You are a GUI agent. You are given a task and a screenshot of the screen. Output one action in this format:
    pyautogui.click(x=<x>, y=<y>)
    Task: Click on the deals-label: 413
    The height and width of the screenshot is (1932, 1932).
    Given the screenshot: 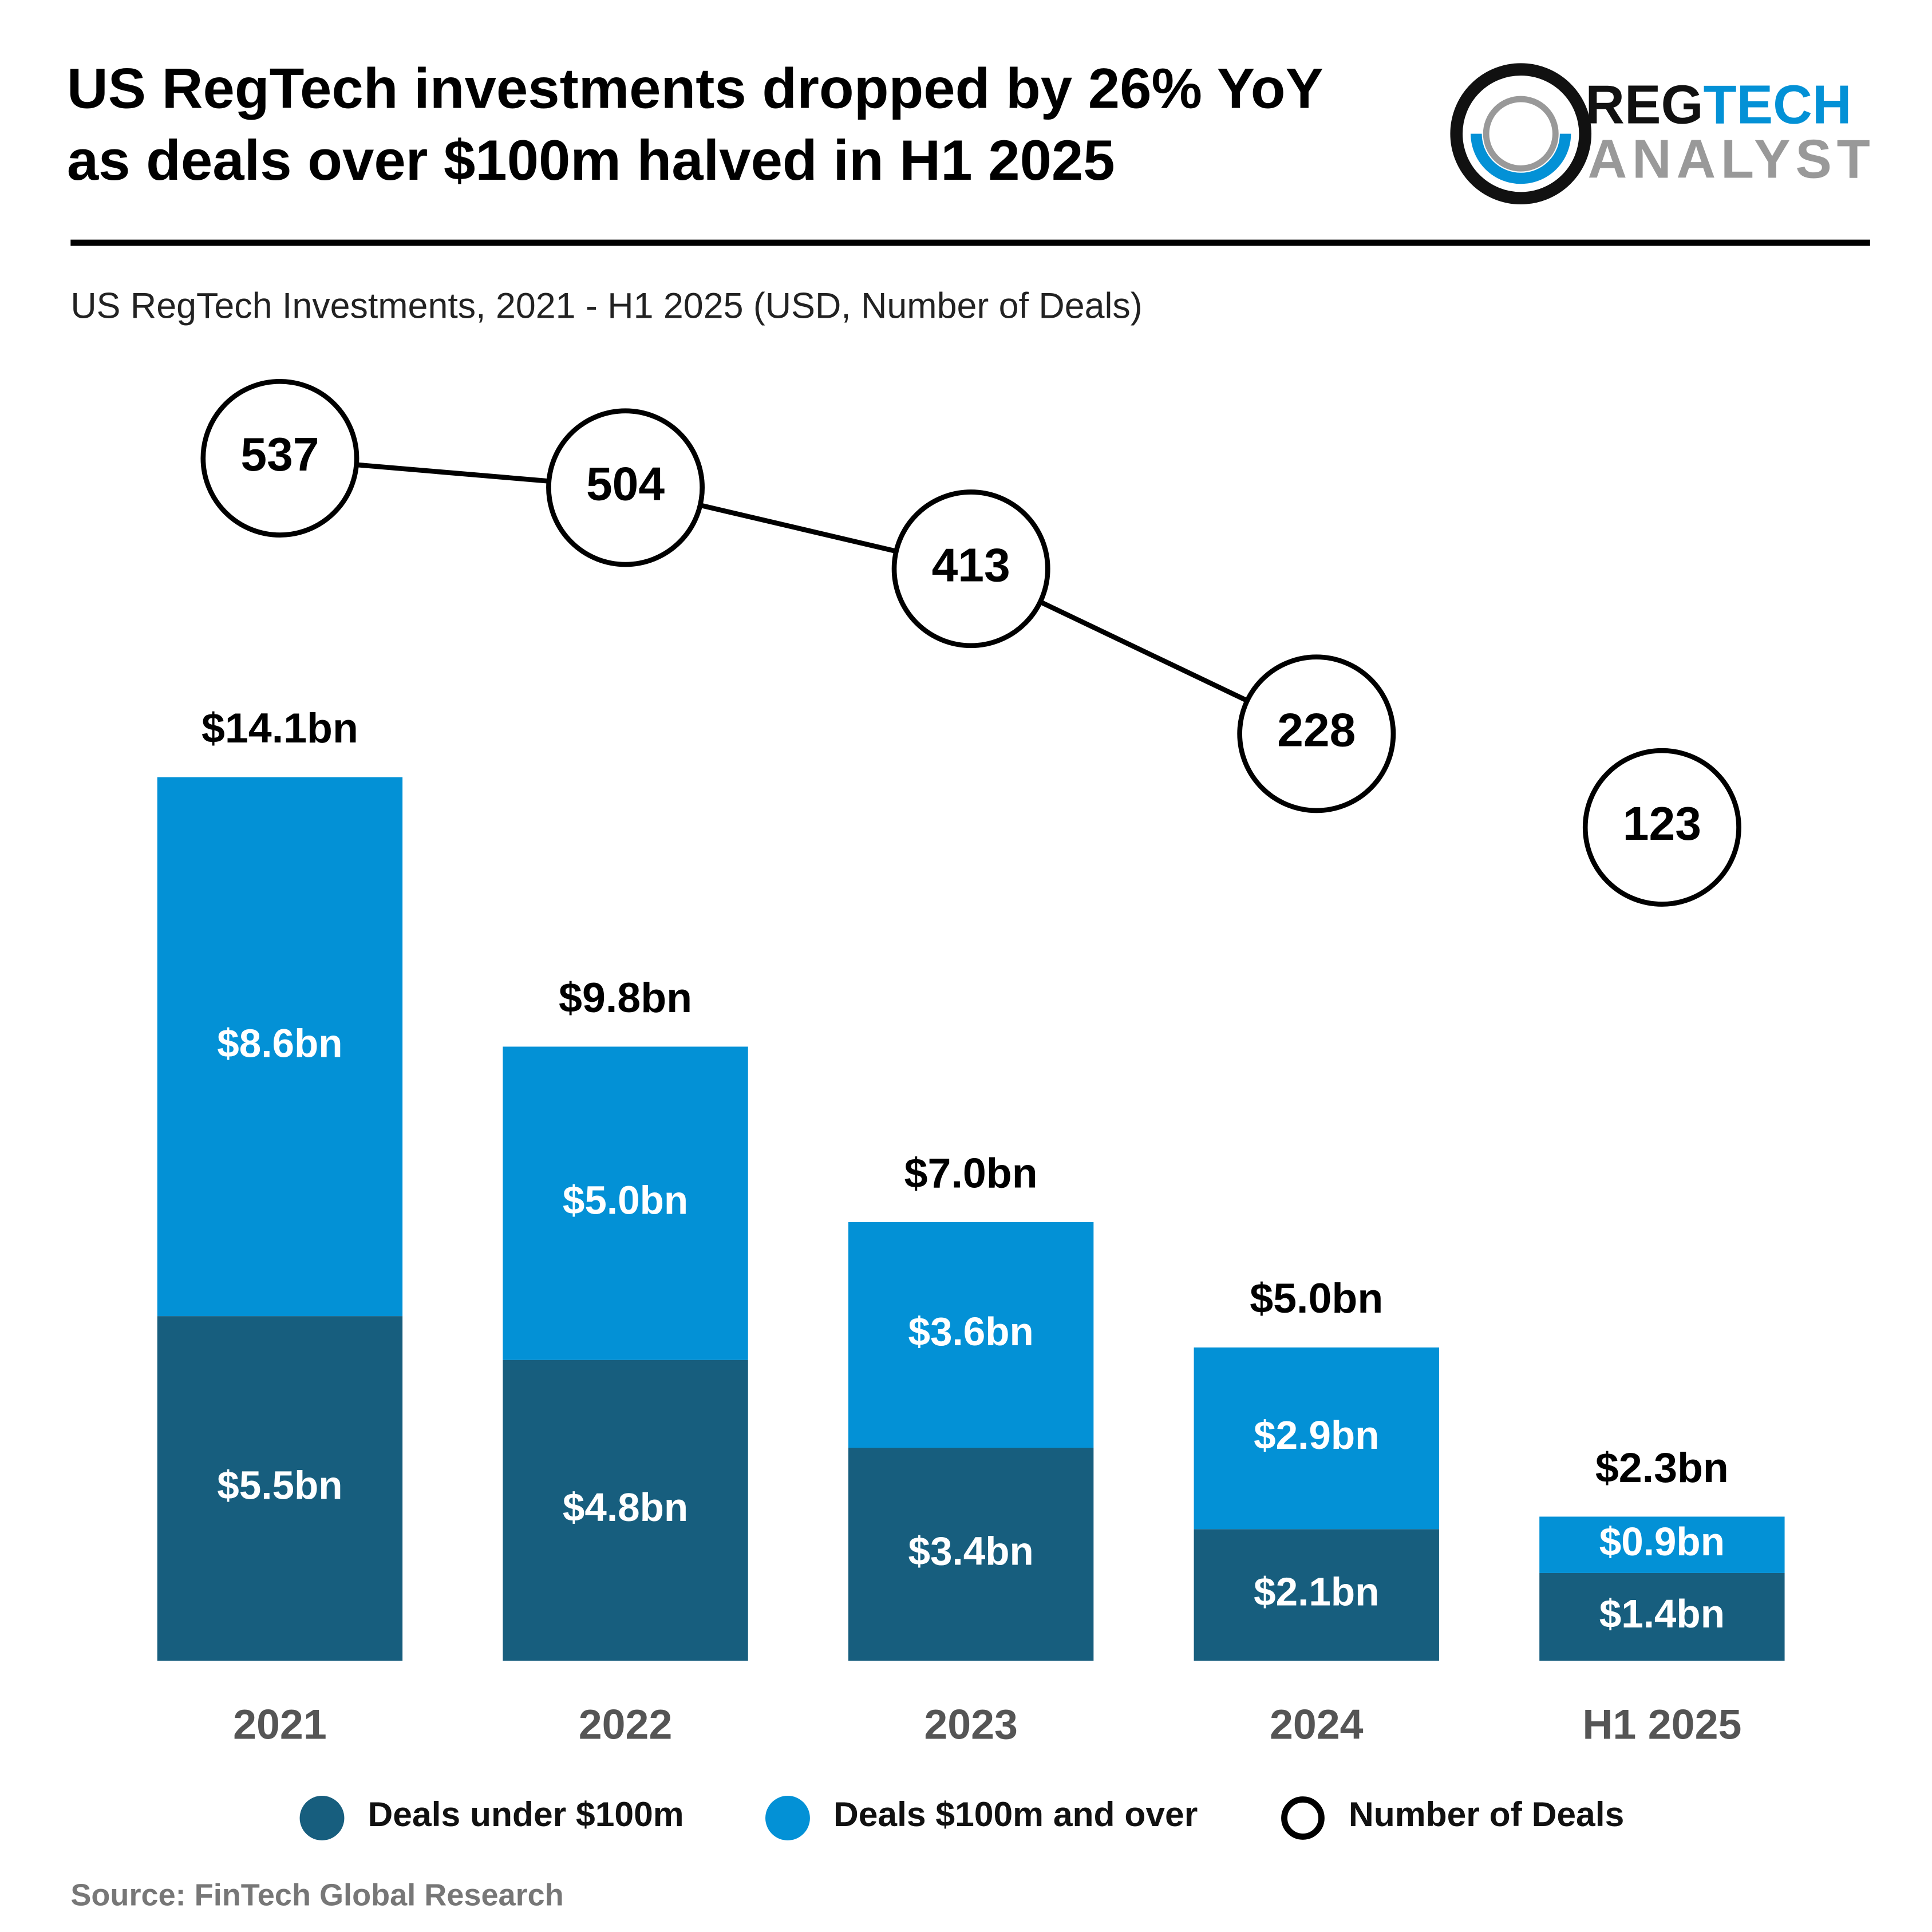 What is the action you would take?
    pyautogui.click(x=971, y=565)
    